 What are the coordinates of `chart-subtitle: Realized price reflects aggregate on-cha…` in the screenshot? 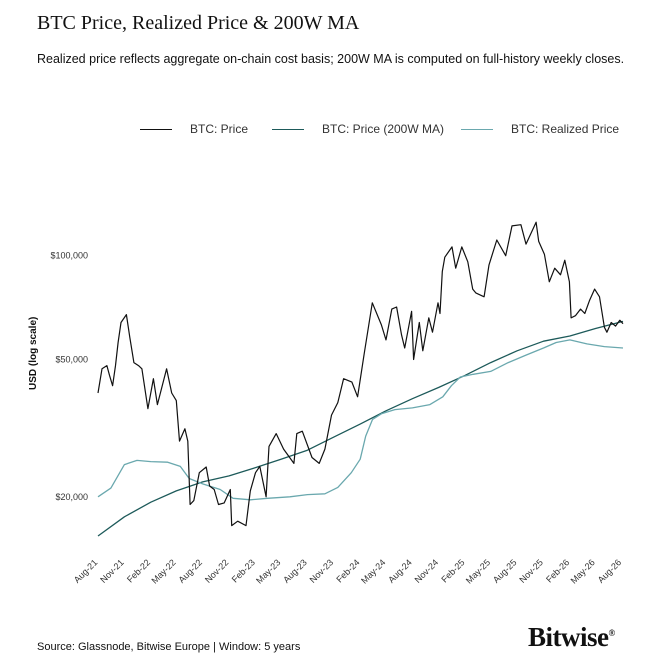 It's located at (331, 59).